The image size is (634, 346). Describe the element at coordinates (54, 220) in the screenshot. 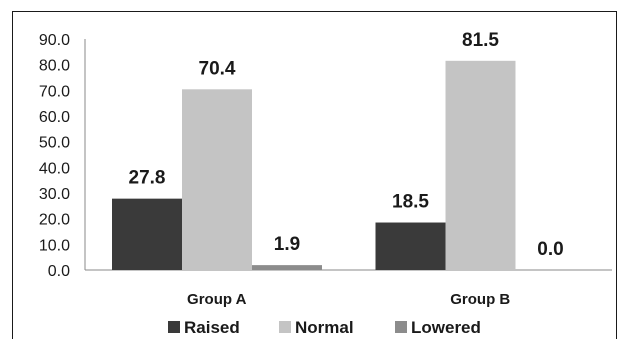

I see `y-tick-label: 20.0` at that location.